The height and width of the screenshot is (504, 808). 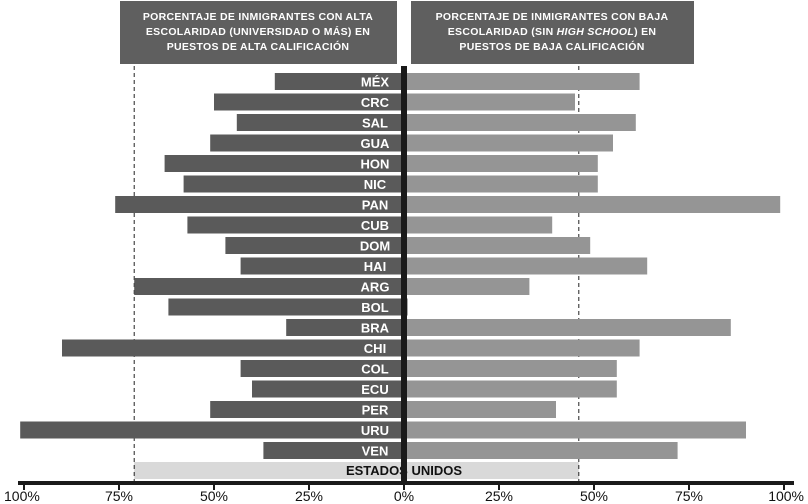 What do you see at coordinates (345, 327) in the screenshot?
I see `left-bar-bra` at bounding box center [345, 327].